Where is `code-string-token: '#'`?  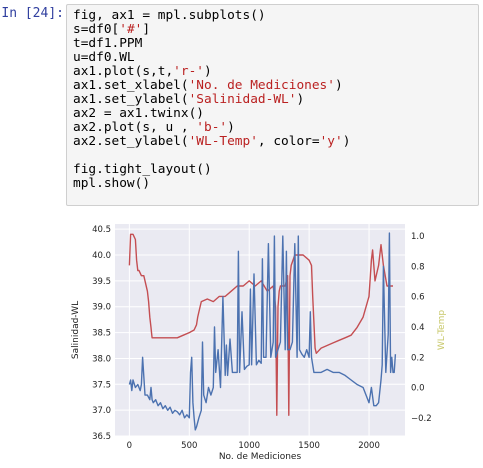
code-string-token: '#' is located at coordinates (131, 29).